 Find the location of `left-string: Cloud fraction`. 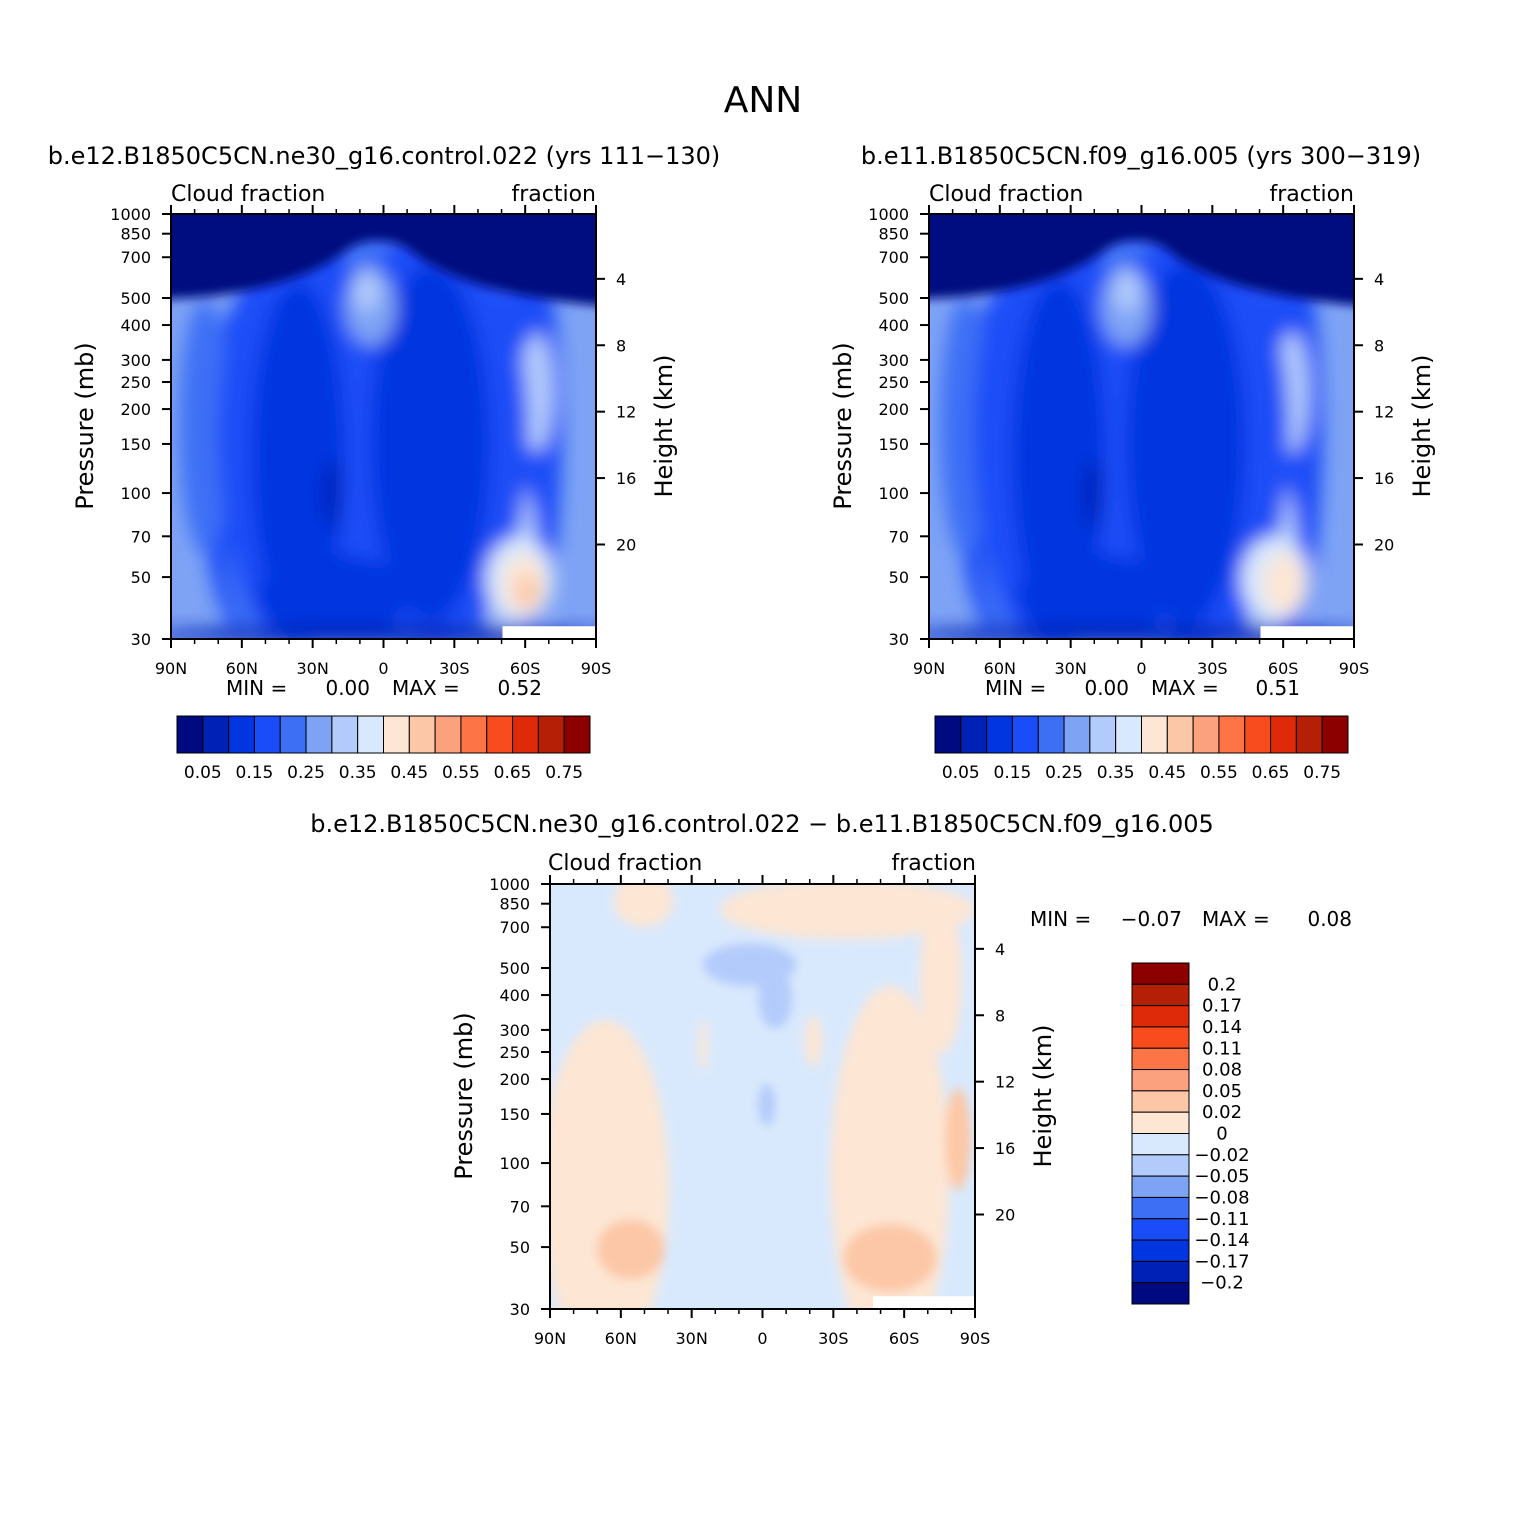

left-string: Cloud fraction is located at coordinates (625, 863).